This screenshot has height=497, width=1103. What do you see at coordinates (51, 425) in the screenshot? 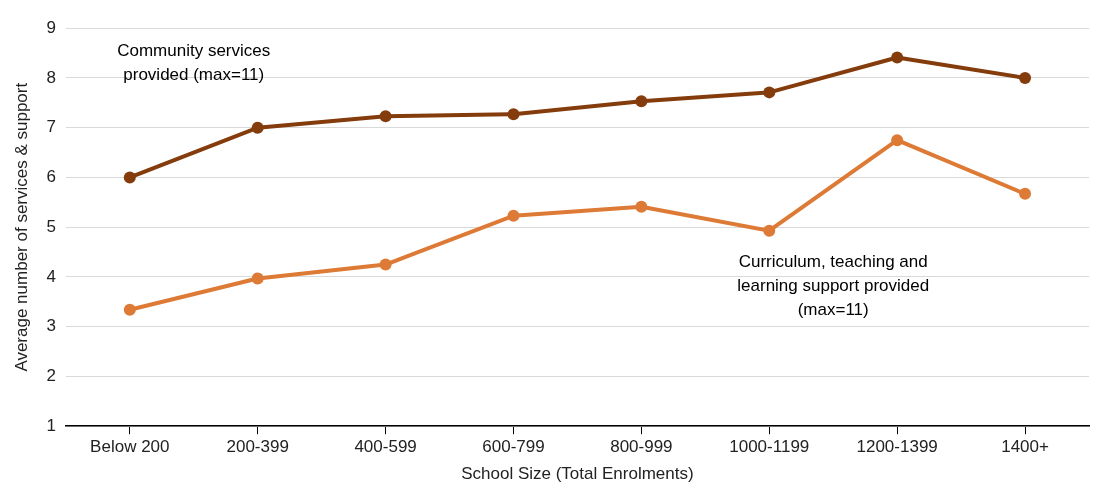
I see `y-tick-label: 1` at bounding box center [51, 425].